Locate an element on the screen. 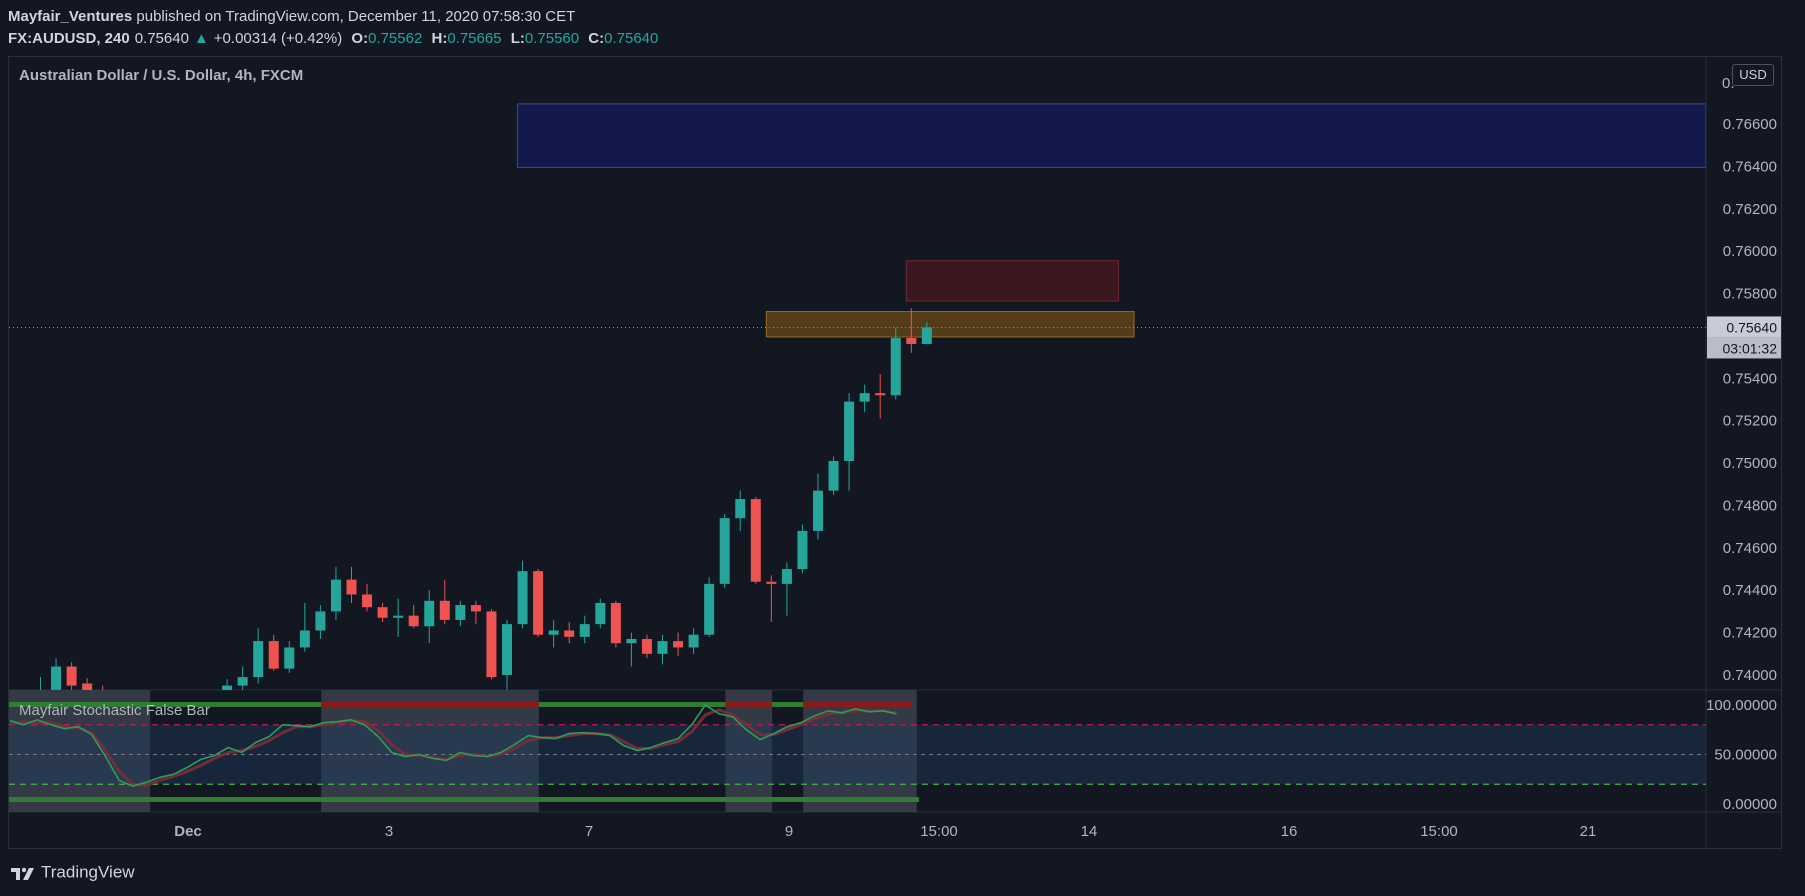 This screenshot has height=896, width=1805. price-tick-label: 0.75800 is located at coordinates (1750, 294).